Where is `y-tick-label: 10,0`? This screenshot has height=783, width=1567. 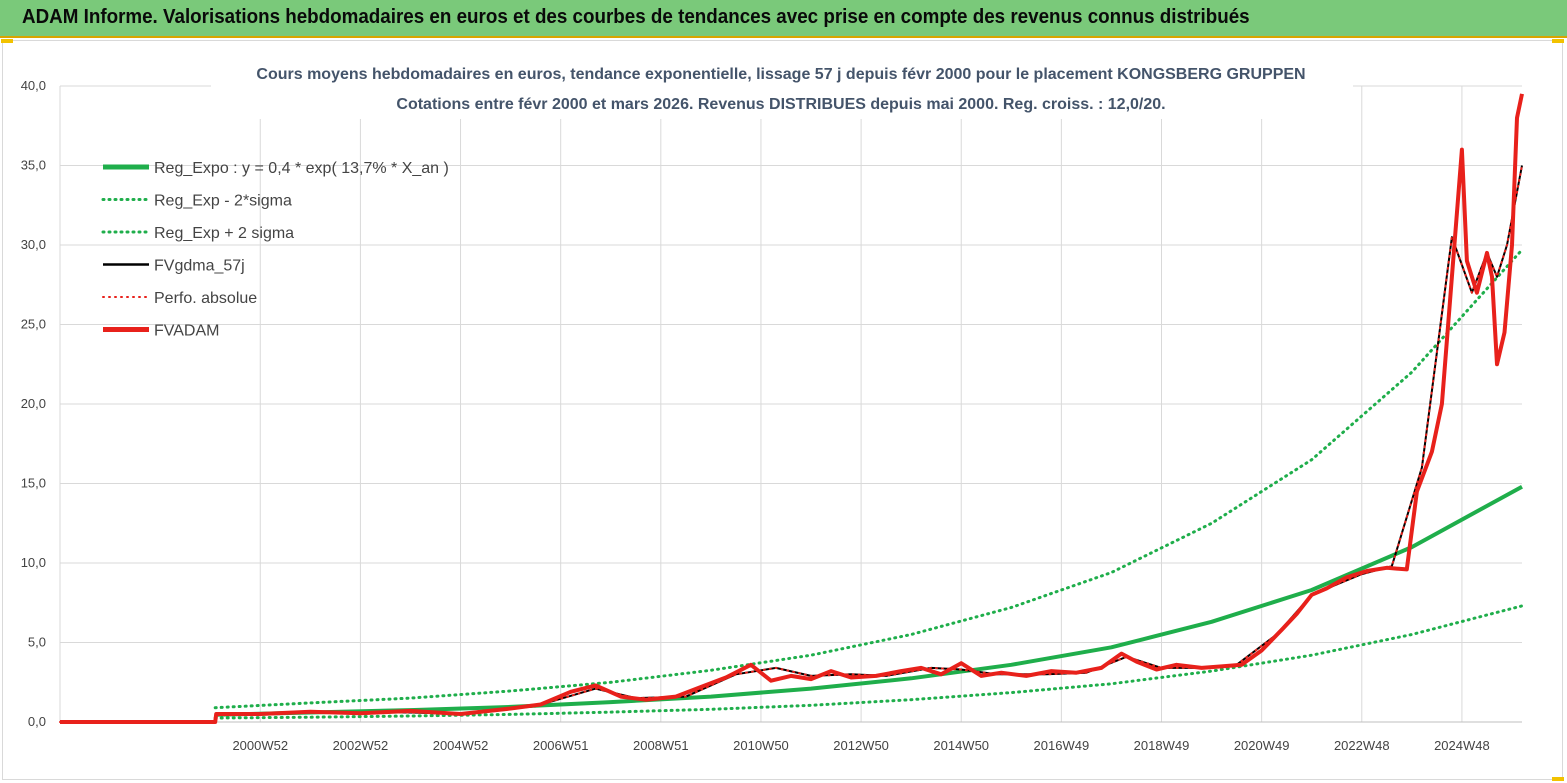 y-tick-label: 10,0 is located at coordinates (33, 562).